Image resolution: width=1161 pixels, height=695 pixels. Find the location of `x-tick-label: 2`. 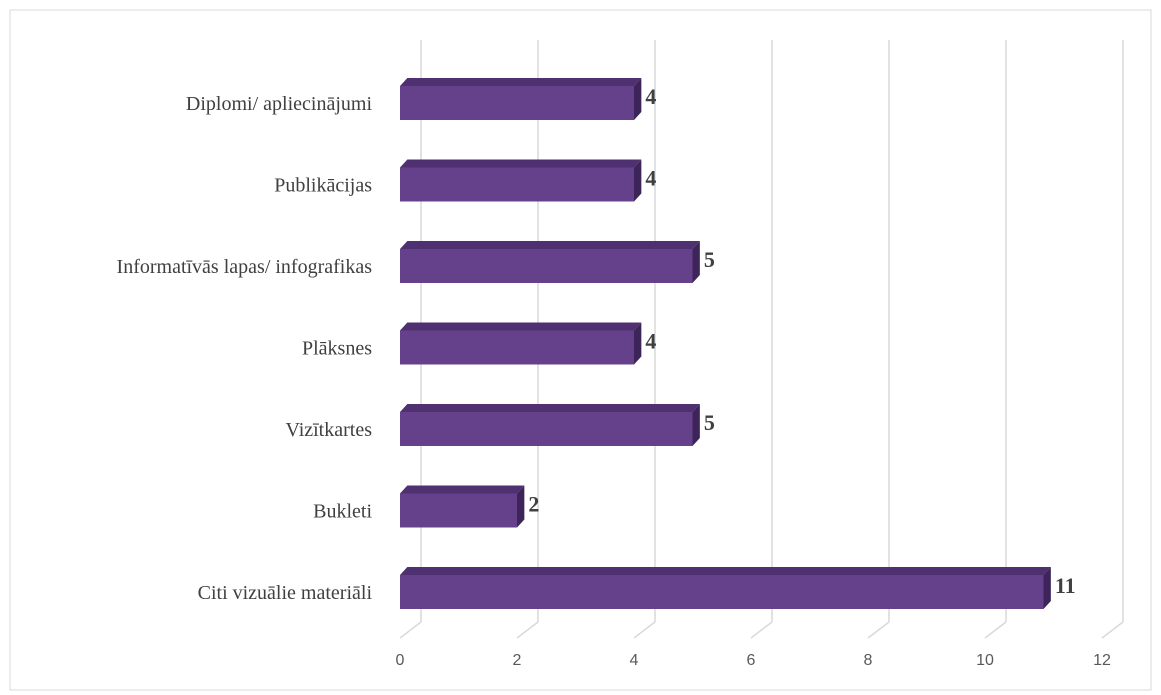

x-tick-label: 2 is located at coordinates (517, 660).